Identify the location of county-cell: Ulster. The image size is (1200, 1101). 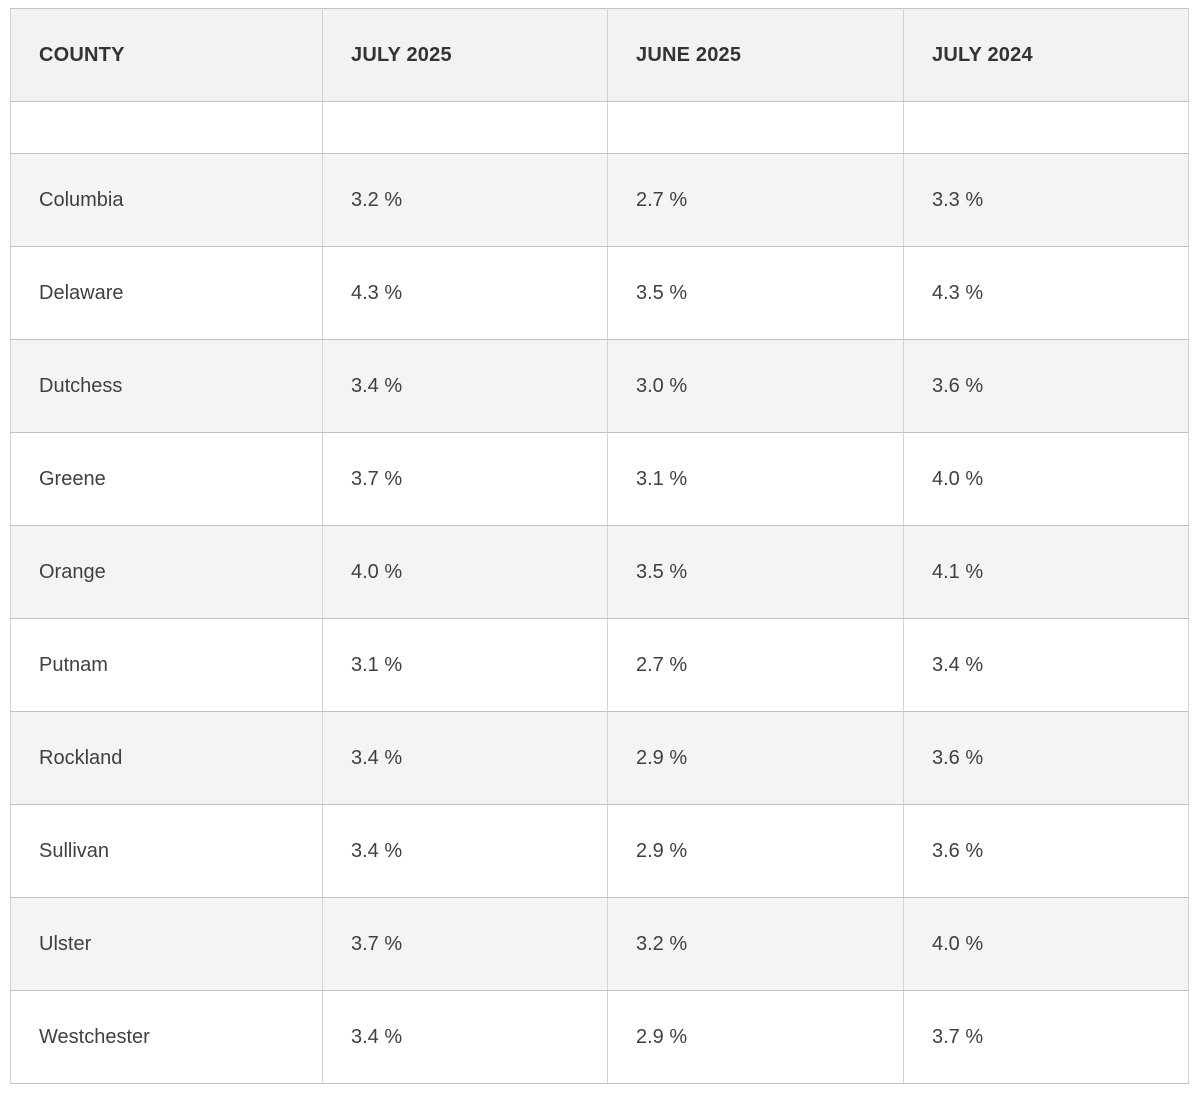
(166, 944).